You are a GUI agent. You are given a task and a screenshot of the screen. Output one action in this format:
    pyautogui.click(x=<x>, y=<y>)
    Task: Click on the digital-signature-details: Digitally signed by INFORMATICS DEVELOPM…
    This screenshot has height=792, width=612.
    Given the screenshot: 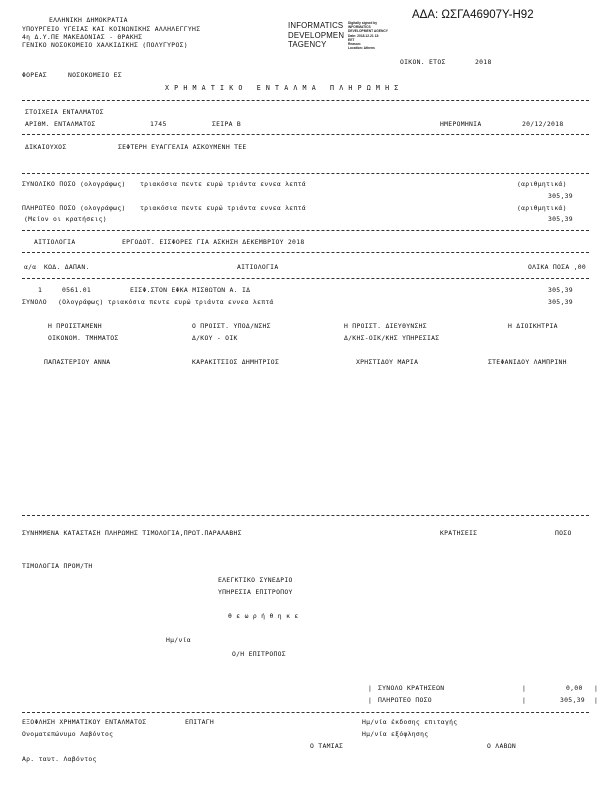 What is the action you would take?
    pyautogui.click(x=368, y=35)
    